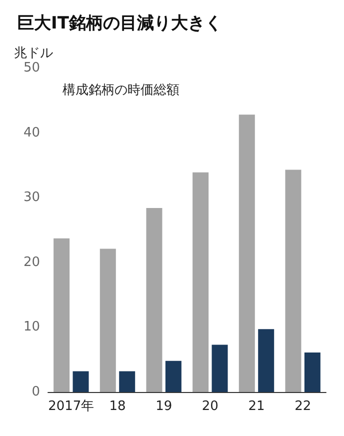 This screenshot has width=344, height=436. Describe the element at coordinates (303, 406) in the screenshot. I see `x-tick-label: 22` at that location.